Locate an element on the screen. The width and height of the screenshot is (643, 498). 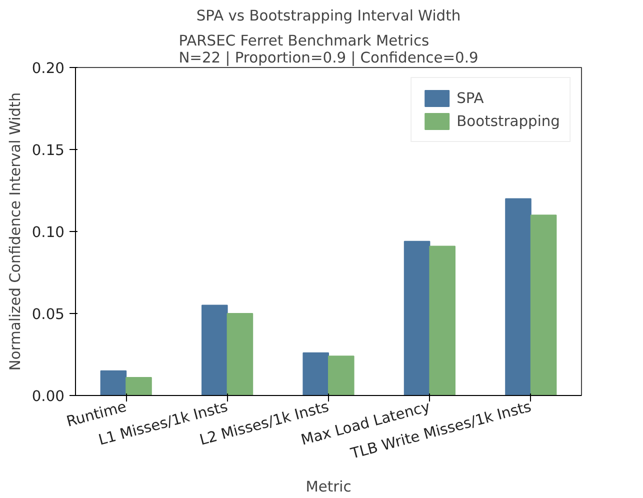
legend-label: SPA is located at coordinates (470, 98).